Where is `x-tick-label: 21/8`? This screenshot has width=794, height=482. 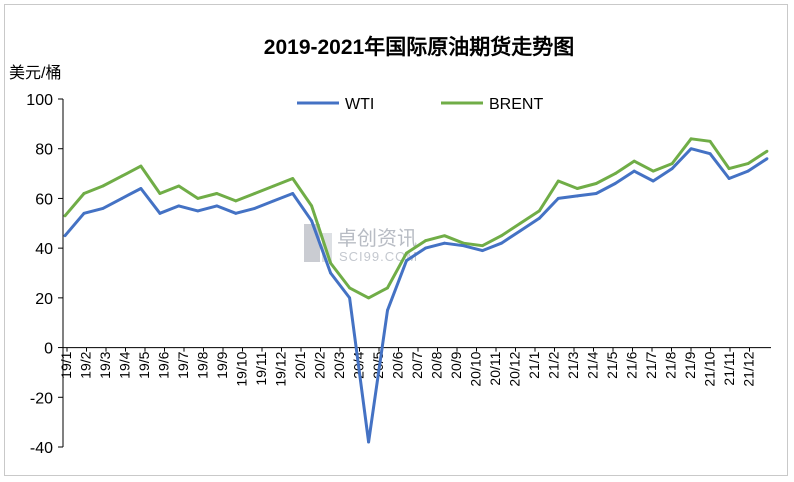 x-tick-label: 21/8 is located at coordinates (671, 364).